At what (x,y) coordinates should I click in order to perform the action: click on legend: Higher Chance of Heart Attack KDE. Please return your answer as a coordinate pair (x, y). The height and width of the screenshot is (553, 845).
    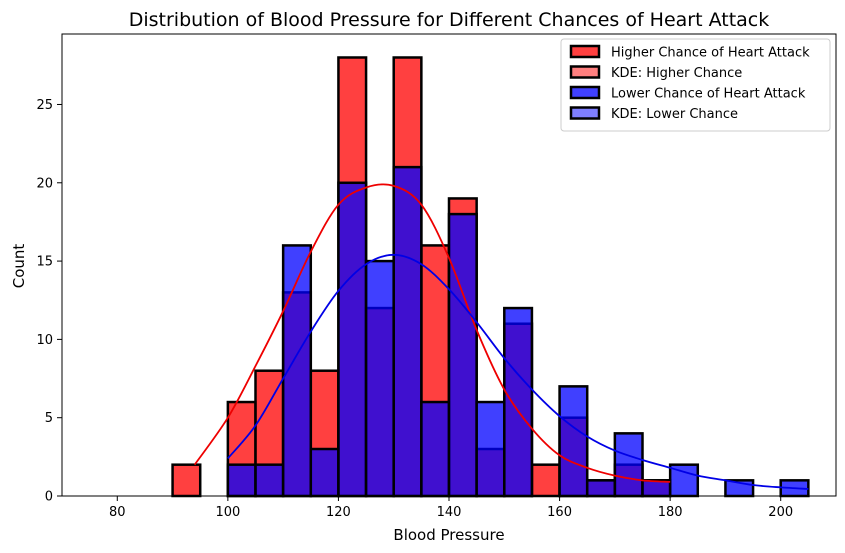
    Looking at the image, I should click on (695, 85).